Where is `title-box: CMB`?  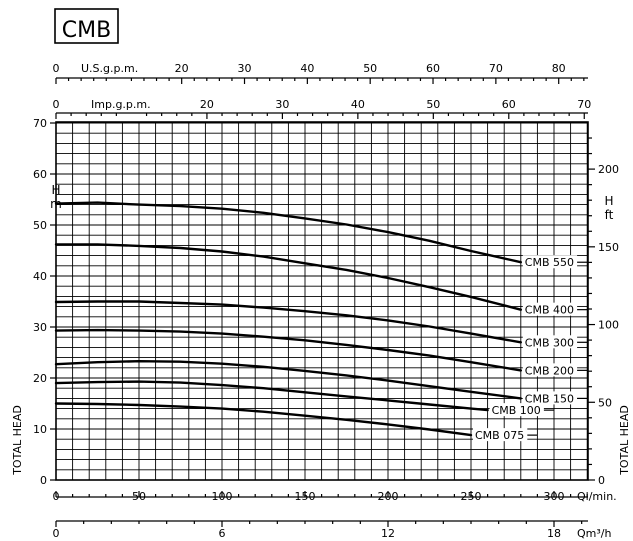 title-box: CMB is located at coordinates (86, 26).